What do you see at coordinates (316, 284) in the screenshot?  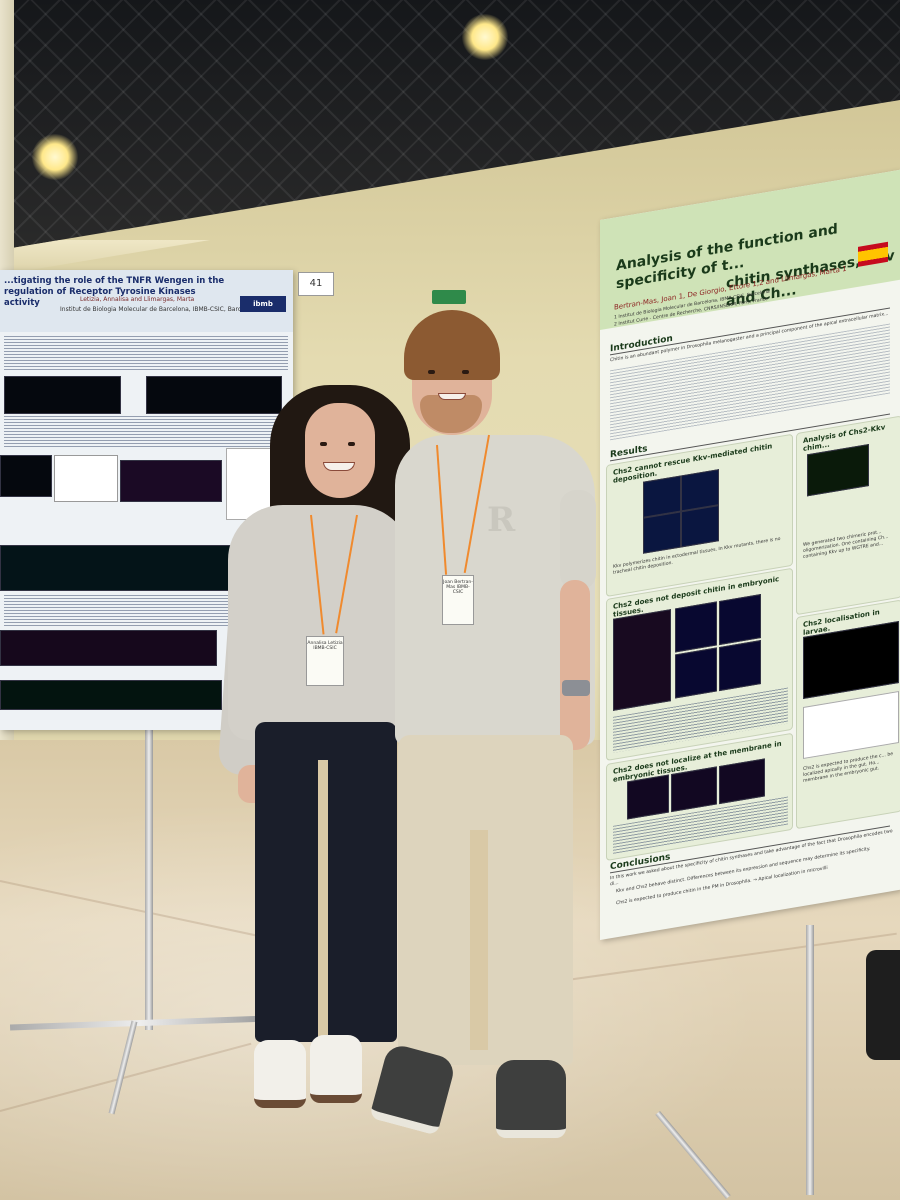 I see `board-number: 41` at bounding box center [316, 284].